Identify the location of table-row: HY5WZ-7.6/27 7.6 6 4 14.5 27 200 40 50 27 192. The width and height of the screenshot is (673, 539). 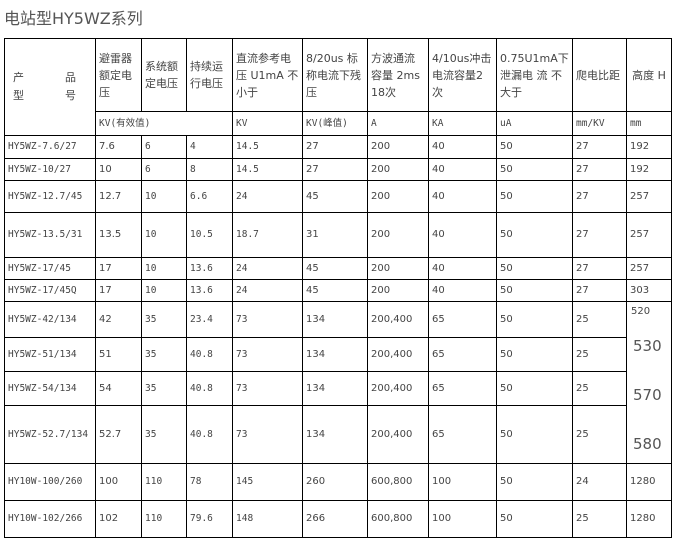
(338, 147).